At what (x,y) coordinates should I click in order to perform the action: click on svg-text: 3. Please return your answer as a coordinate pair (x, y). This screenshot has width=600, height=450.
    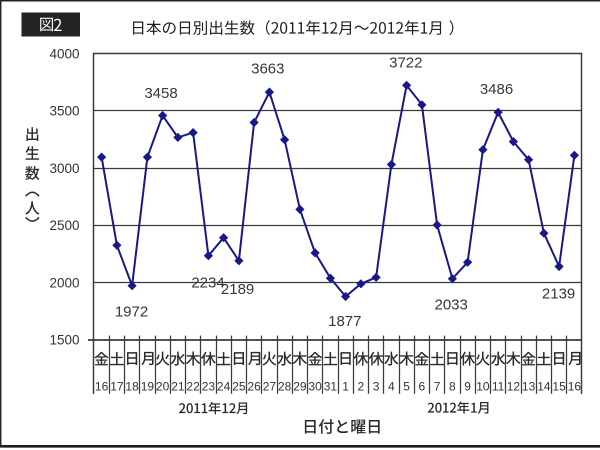
    Looking at the image, I should click on (376, 386).